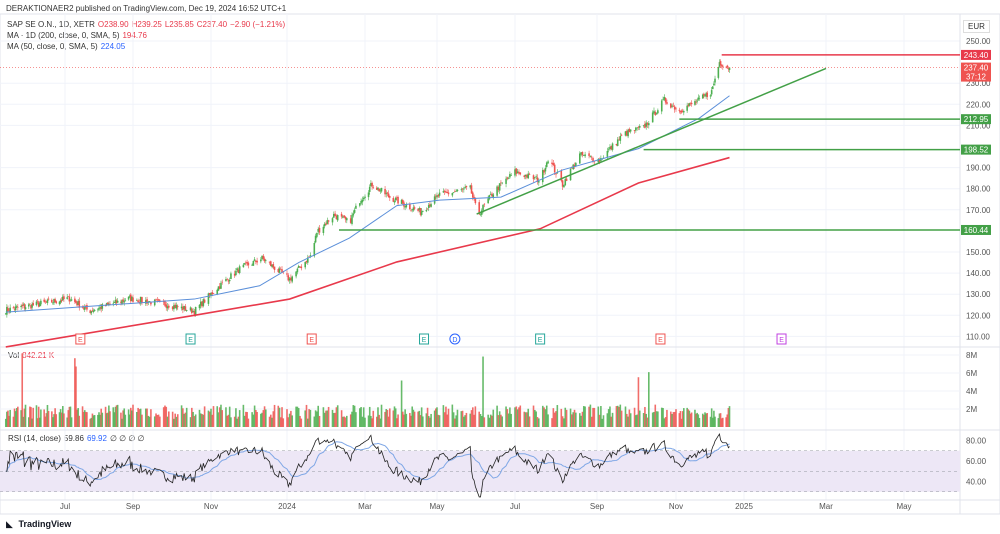 This screenshot has height=534, width=1000. Describe the element at coordinates (976, 26) in the screenshot. I see `currency-button: EUR` at that location.